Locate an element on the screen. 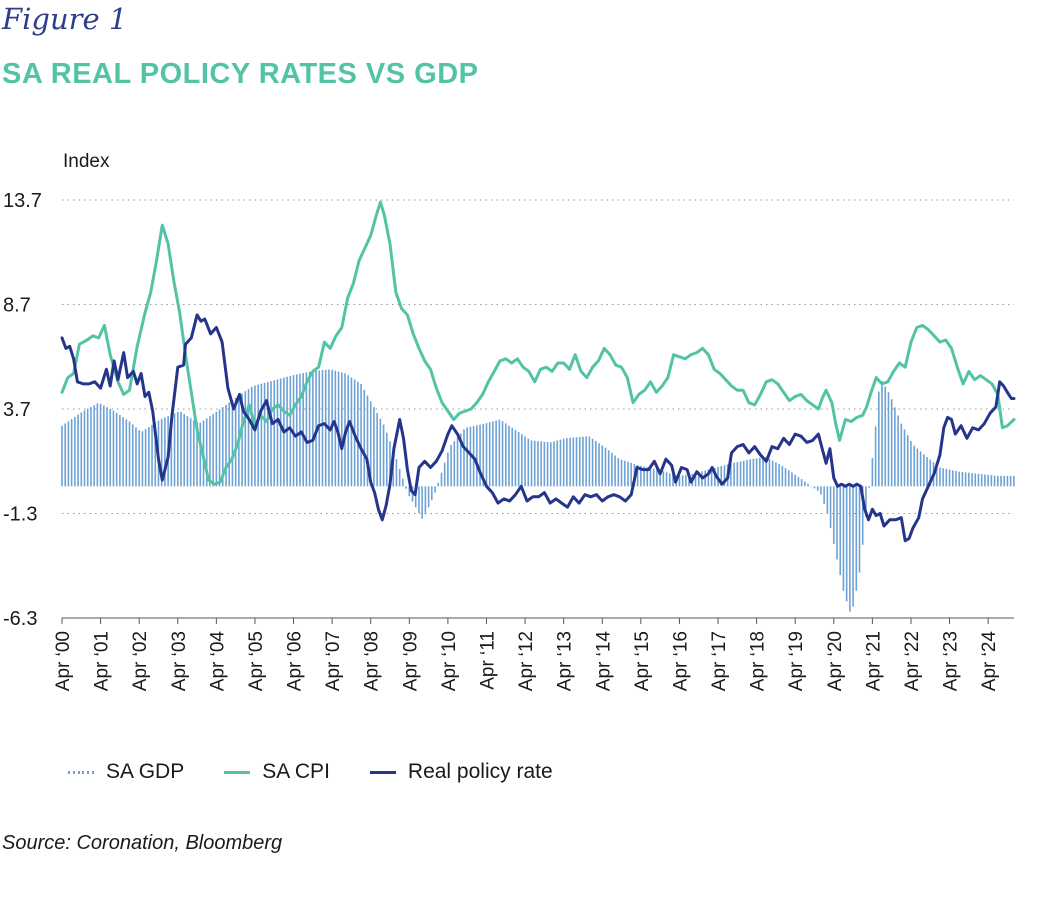 The image size is (1050, 897). x-tick-label: Apr ‘19 is located at coordinates (796, 661).